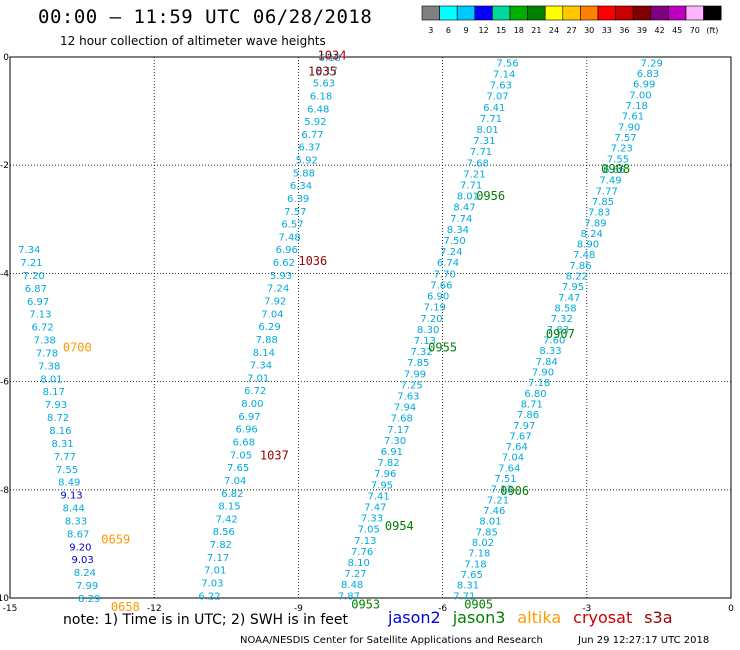 This screenshot has height=650, width=740. I want to click on data-point-label: 7.42, so click(227, 519).